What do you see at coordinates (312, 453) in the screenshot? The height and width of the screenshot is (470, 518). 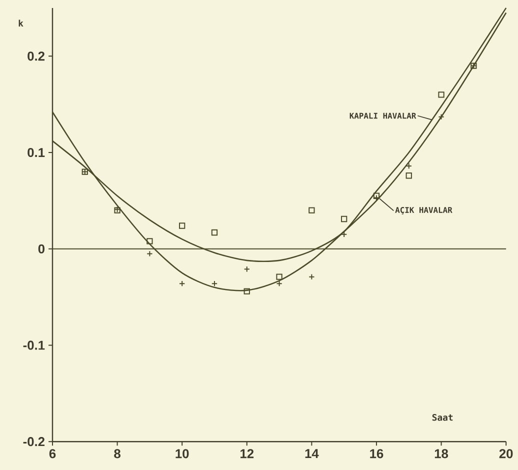 I see `x-tick-label: 14` at bounding box center [312, 453].